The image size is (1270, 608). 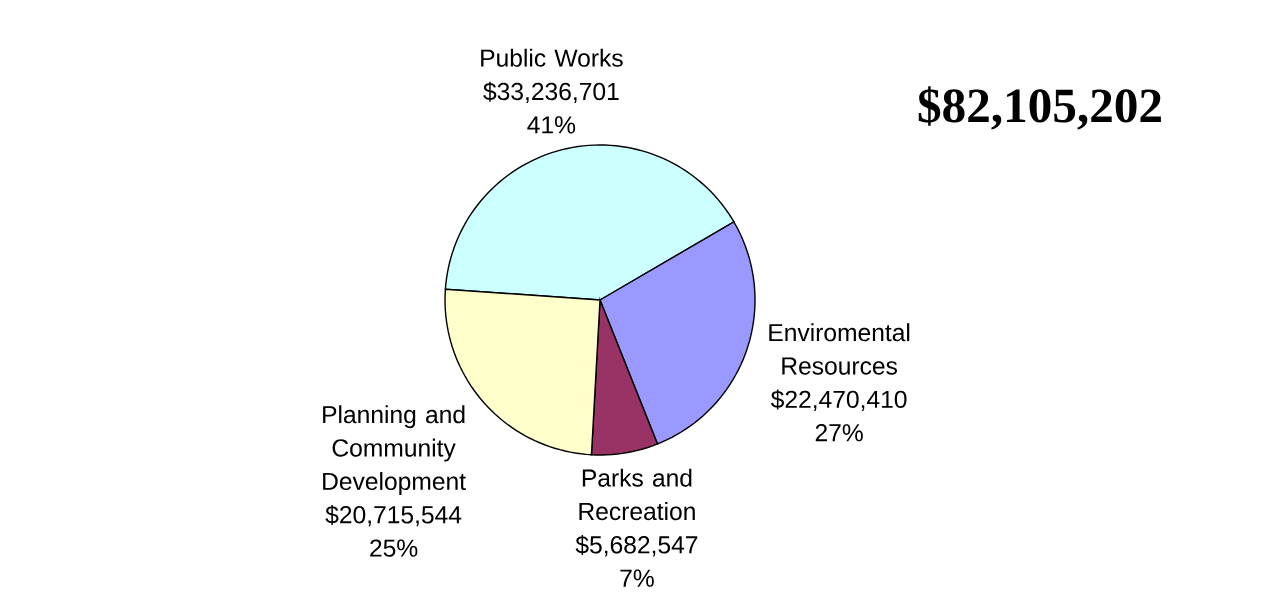 What do you see at coordinates (394, 450) in the screenshot?
I see `slice-label: Planning and Community Development` at bounding box center [394, 450].